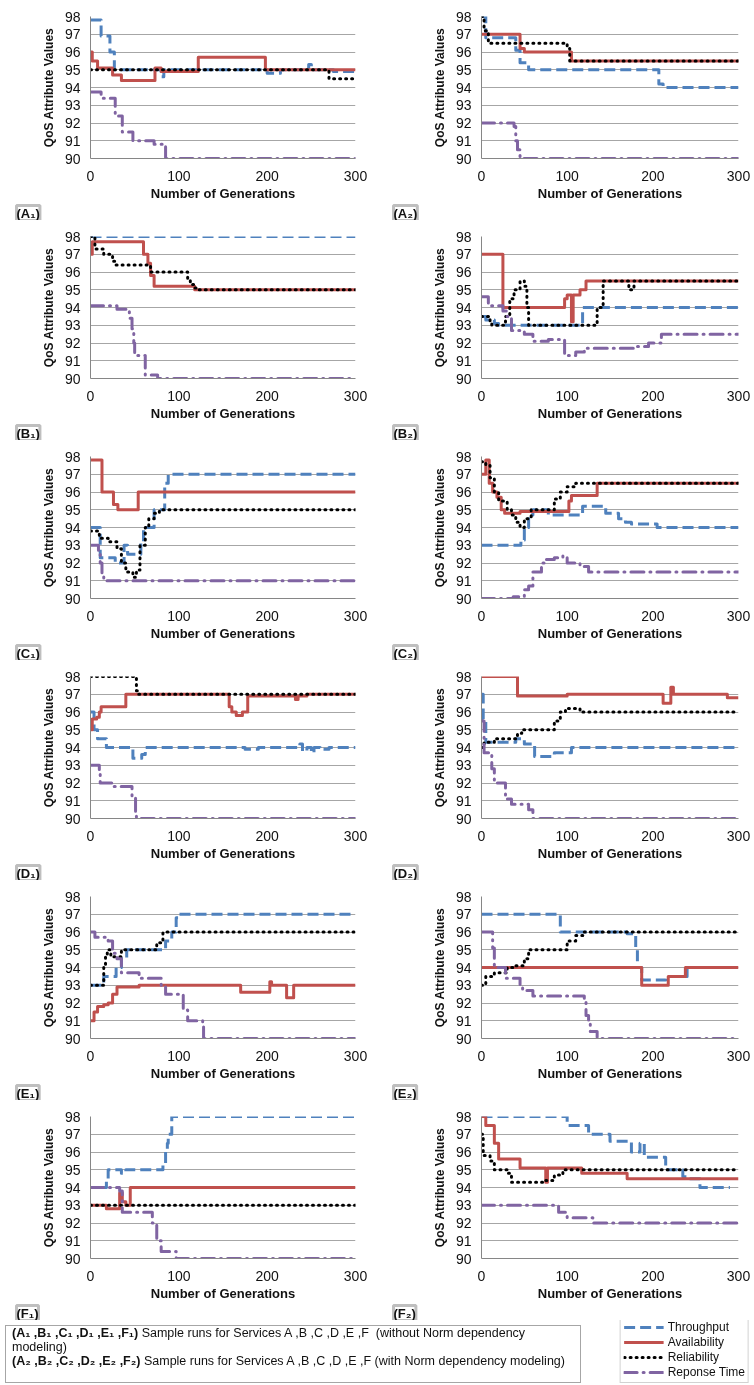 Image resolution: width=754 pixels, height=1385 pixels. What do you see at coordinates (405, 1093) in the screenshot?
I see `text: (E₂)` at bounding box center [405, 1093].